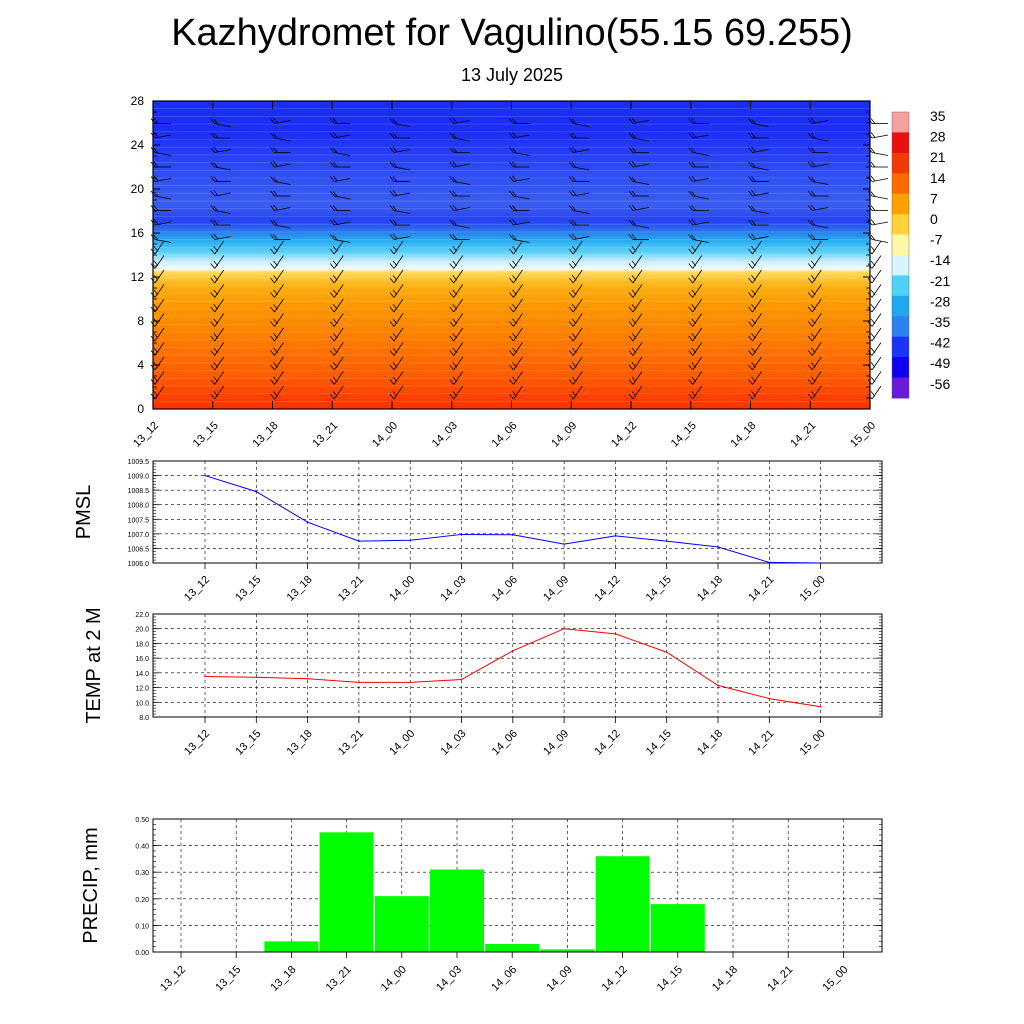  Describe the element at coordinates (900, 265) in the screenshot. I see `colorbar-segment` at that location.